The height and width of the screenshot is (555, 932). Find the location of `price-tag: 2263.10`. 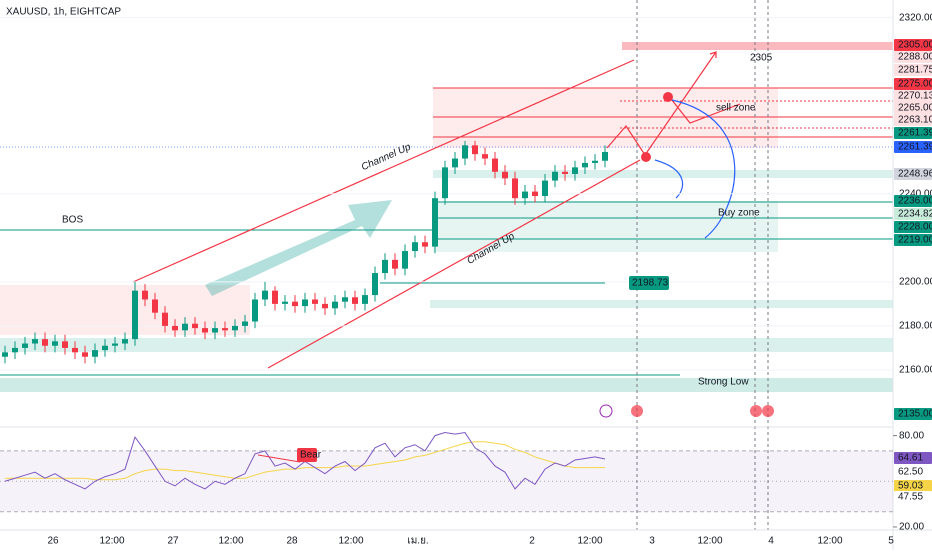

price-tag: 2263.10 is located at coordinates (915, 120).